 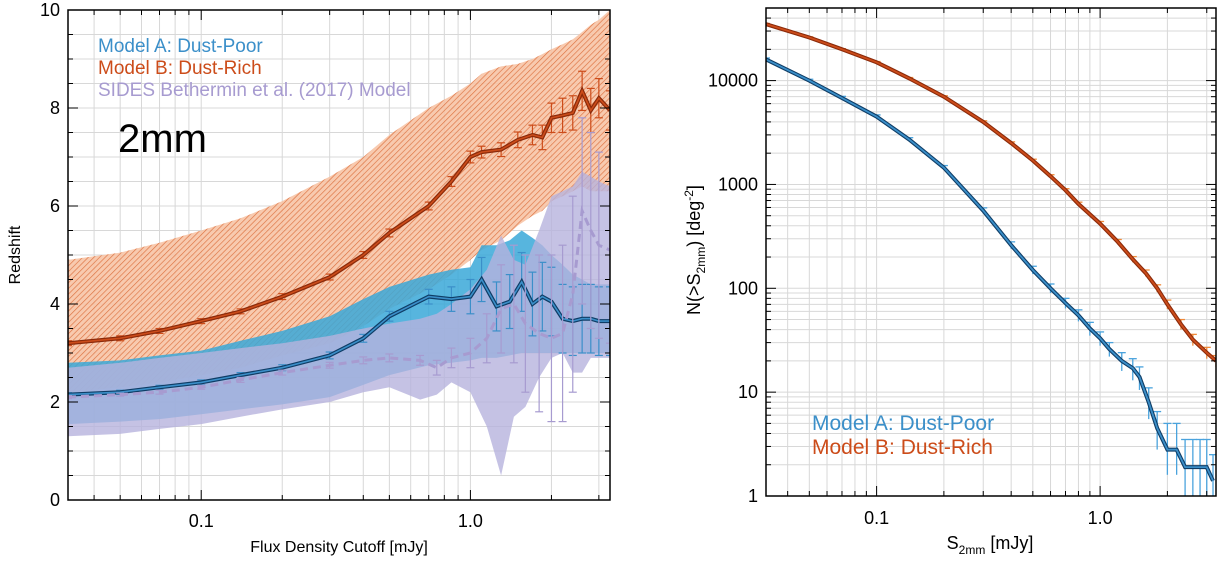 I want to click on left-legend-item-model_b: Model B: Dust-Rich, so click(x=180, y=68).